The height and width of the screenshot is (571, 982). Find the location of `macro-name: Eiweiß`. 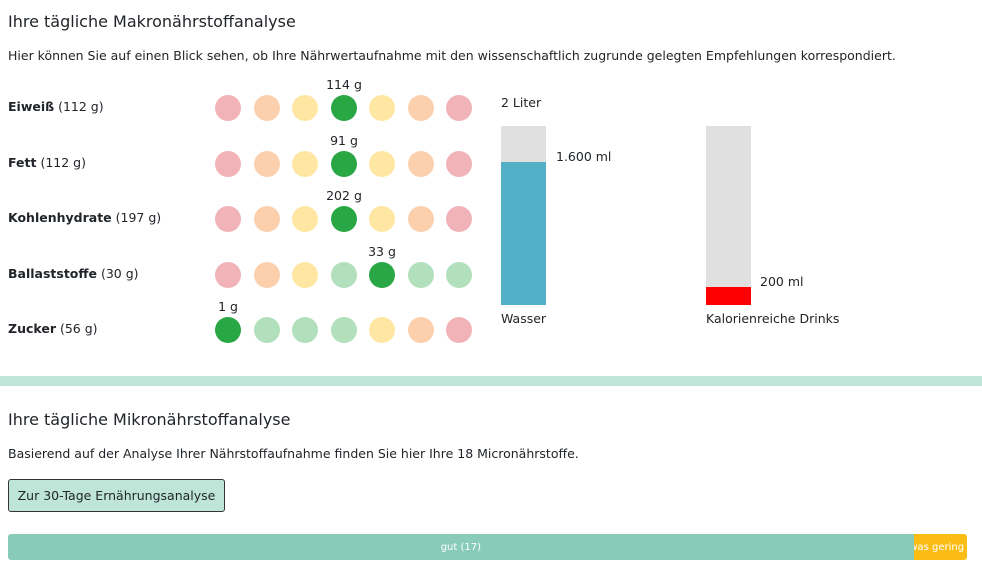

macro-name: Eiweiß is located at coordinates (31, 106).